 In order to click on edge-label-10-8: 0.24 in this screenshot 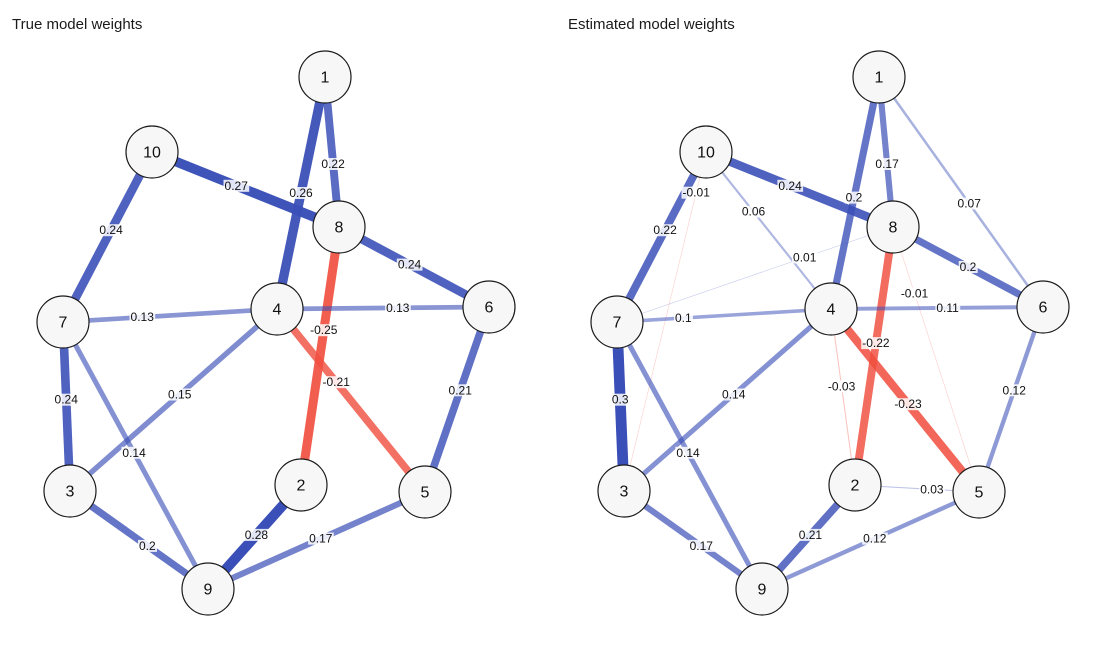, I will do `click(790, 186)`.